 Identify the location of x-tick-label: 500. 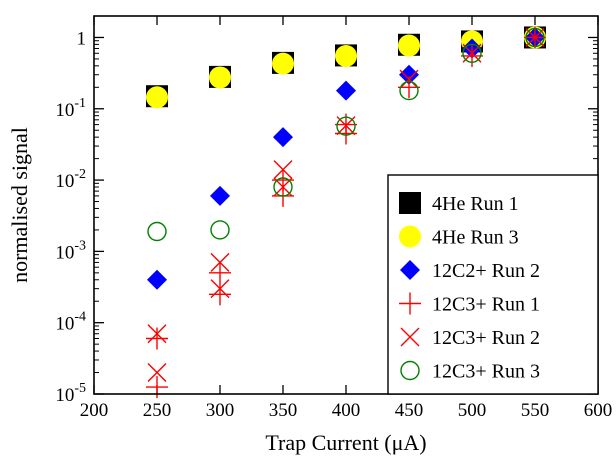
(472, 410).